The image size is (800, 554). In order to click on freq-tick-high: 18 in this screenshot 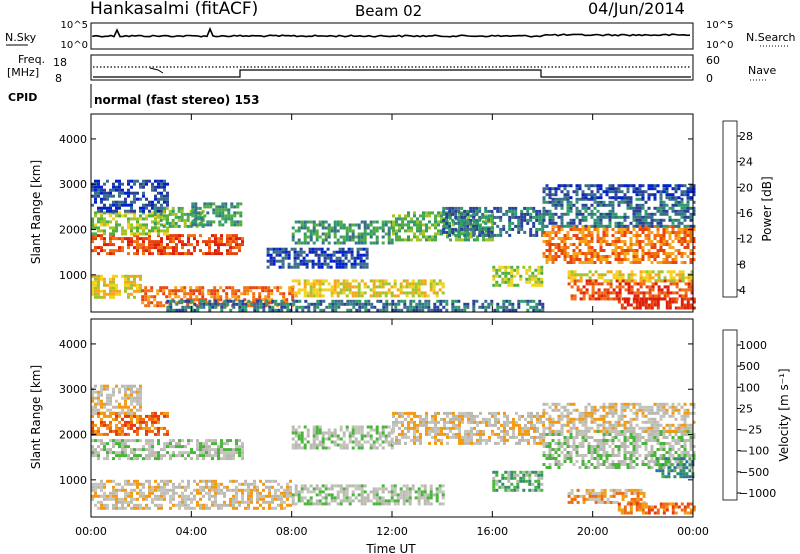, I will do `click(60, 62)`.